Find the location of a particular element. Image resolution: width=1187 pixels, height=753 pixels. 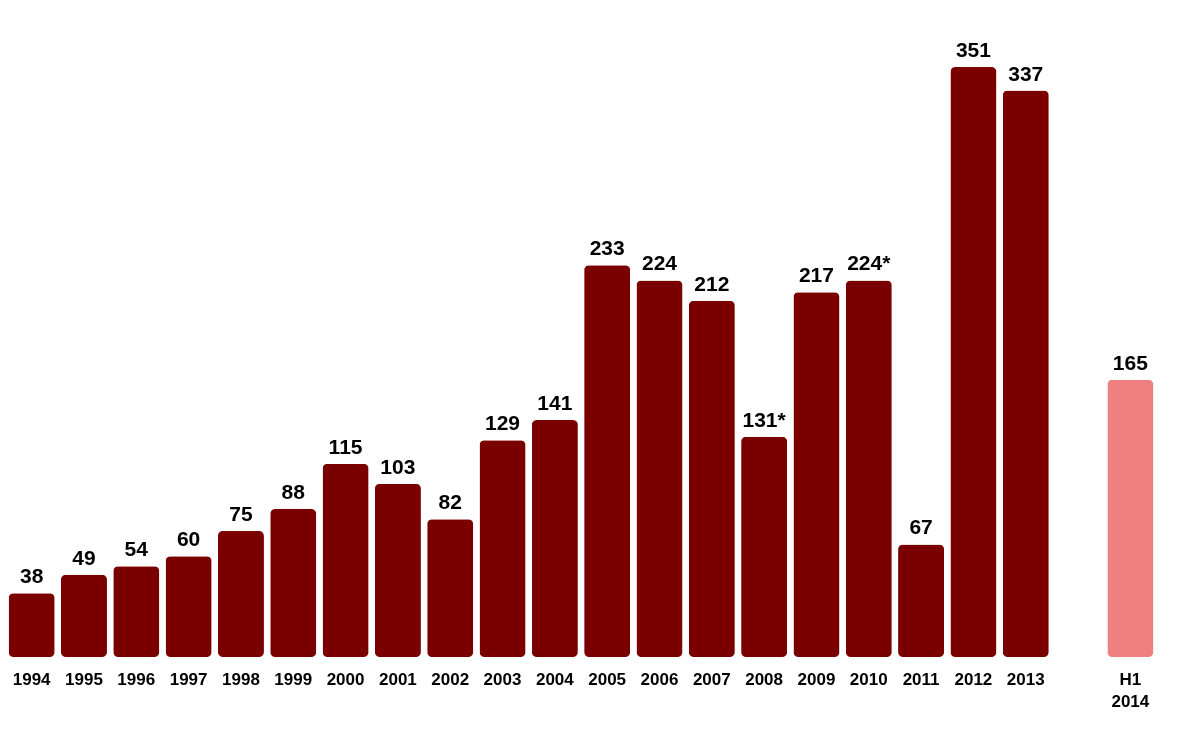

data-label: 233 is located at coordinates (607, 248).